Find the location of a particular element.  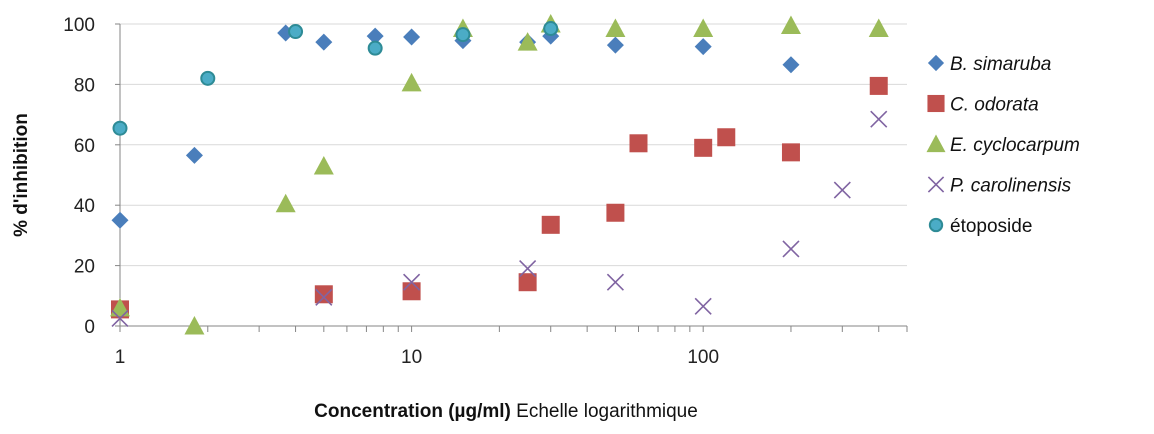

x-tick-label: 1 is located at coordinates (120, 357).